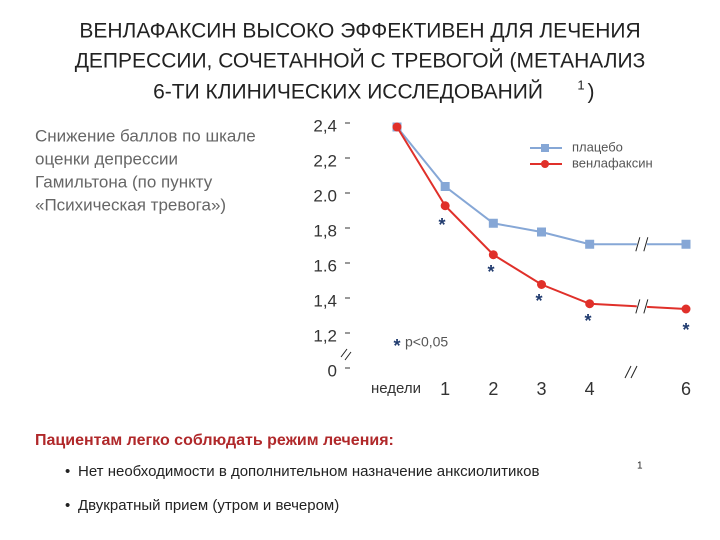 This screenshot has height=540, width=720. What do you see at coordinates (445, 389) in the screenshot?
I see `x-tick-label: 1` at bounding box center [445, 389].